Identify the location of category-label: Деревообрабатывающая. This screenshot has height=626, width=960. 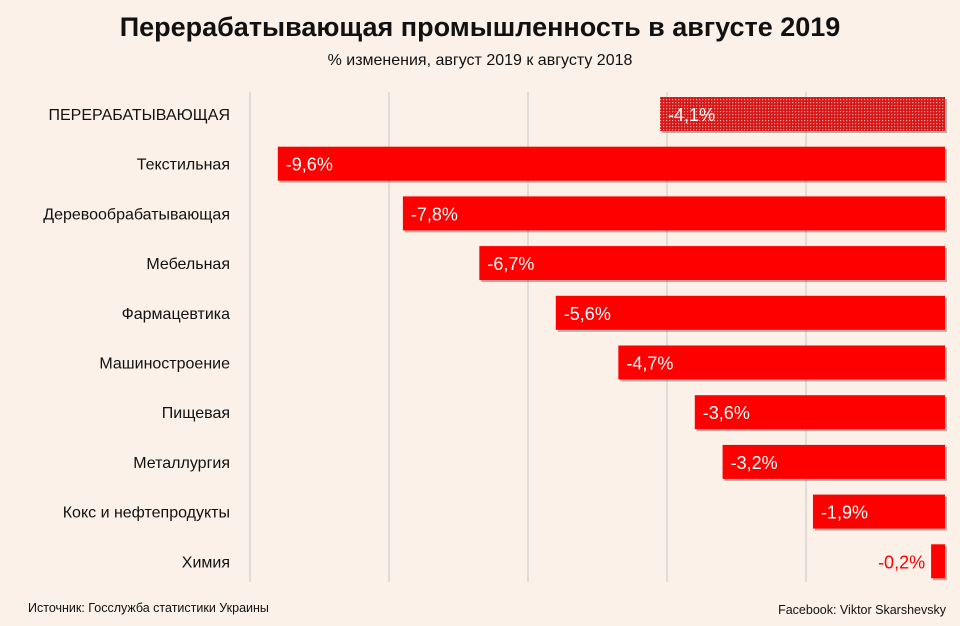
(136, 214).